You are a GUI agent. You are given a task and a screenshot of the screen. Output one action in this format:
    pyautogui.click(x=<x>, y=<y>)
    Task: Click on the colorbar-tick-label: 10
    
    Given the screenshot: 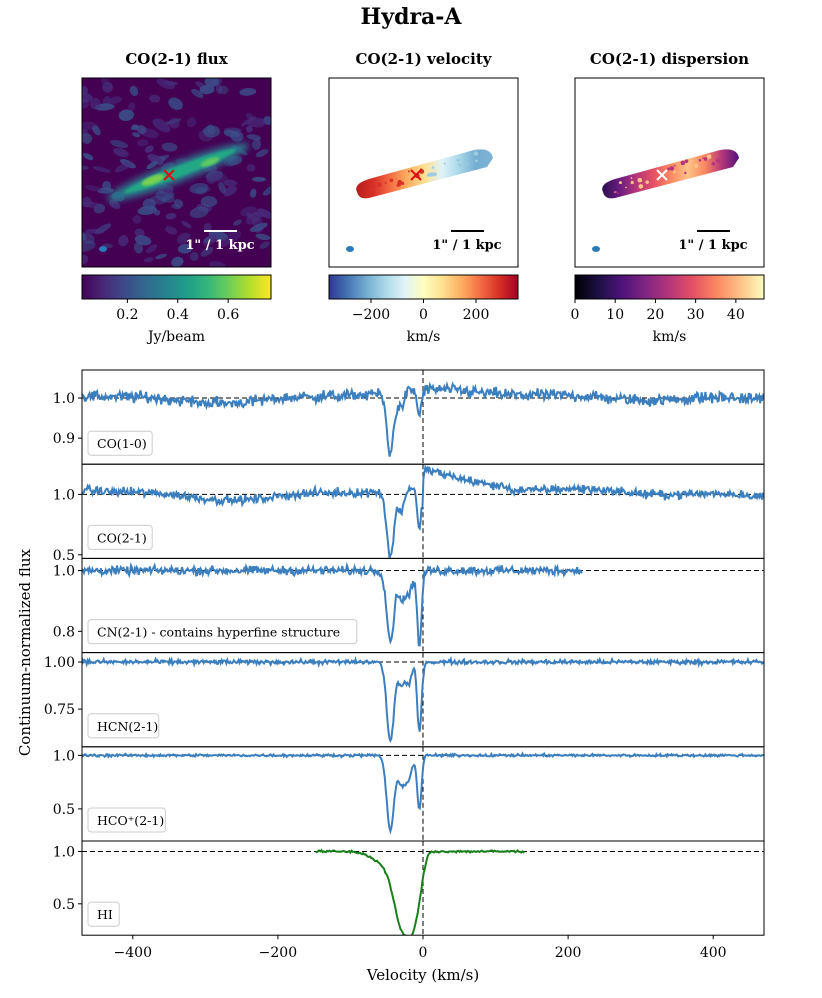 What is the action you would take?
    pyautogui.click(x=615, y=315)
    